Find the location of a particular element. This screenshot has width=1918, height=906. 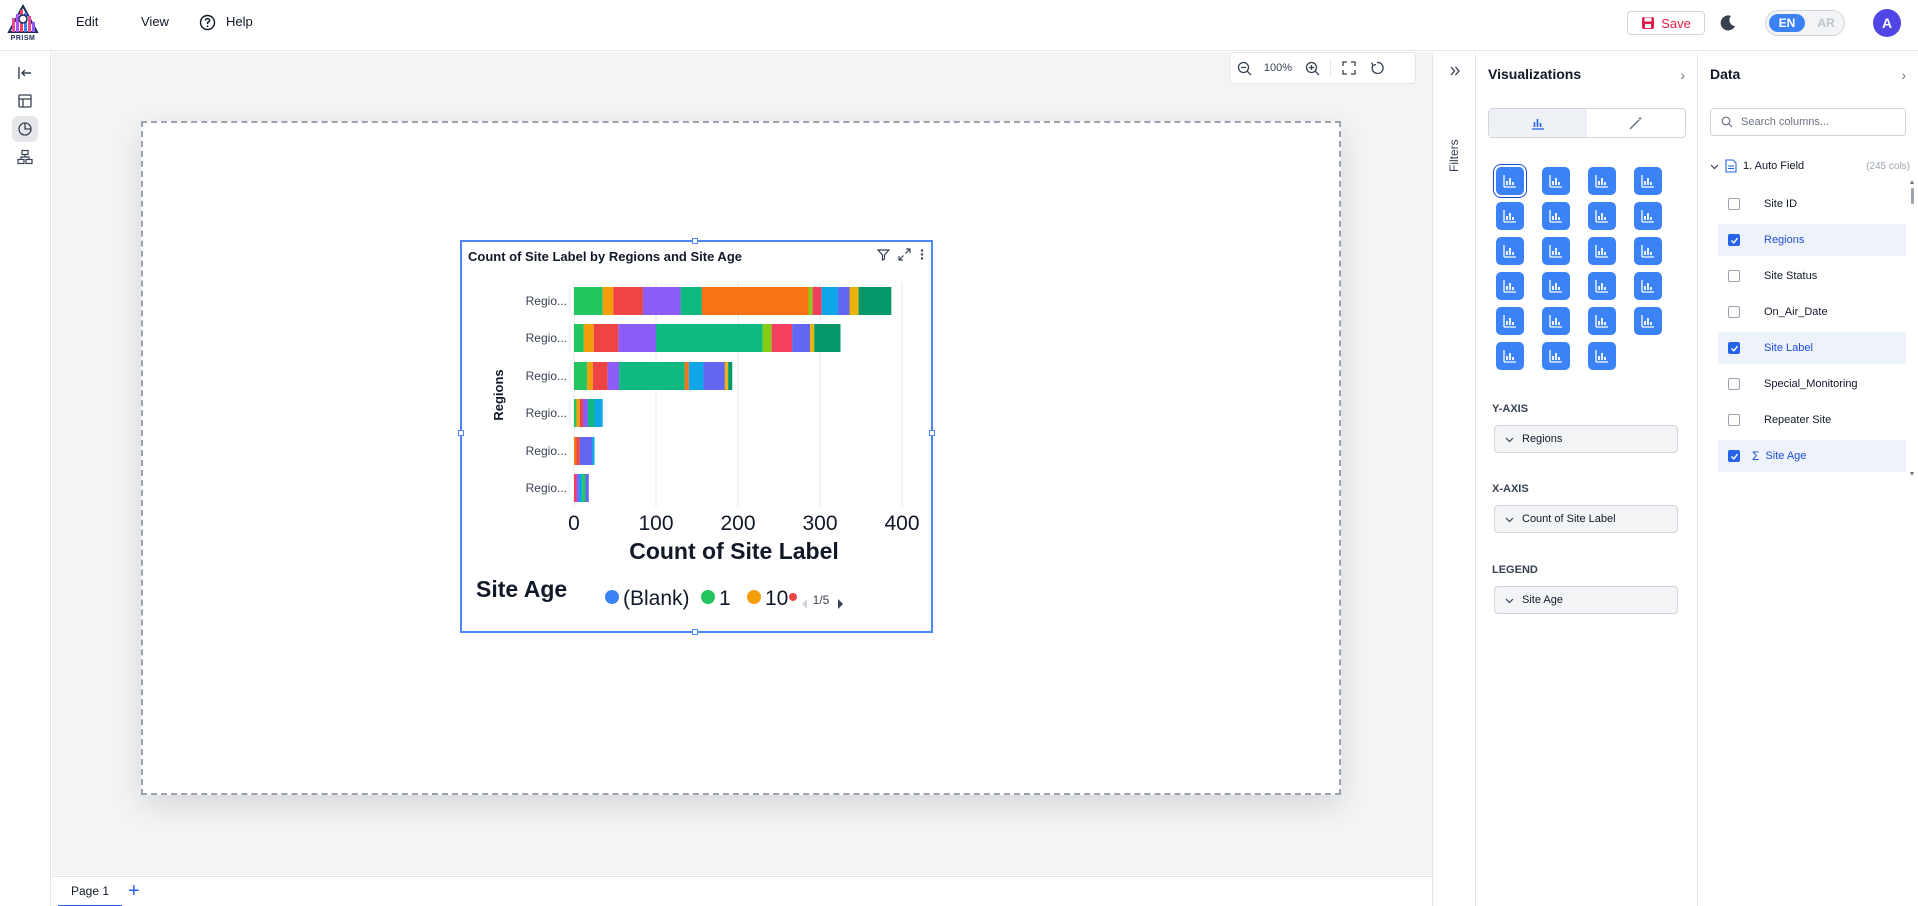

column-row: Repeater Site is located at coordinates (1812, 420).